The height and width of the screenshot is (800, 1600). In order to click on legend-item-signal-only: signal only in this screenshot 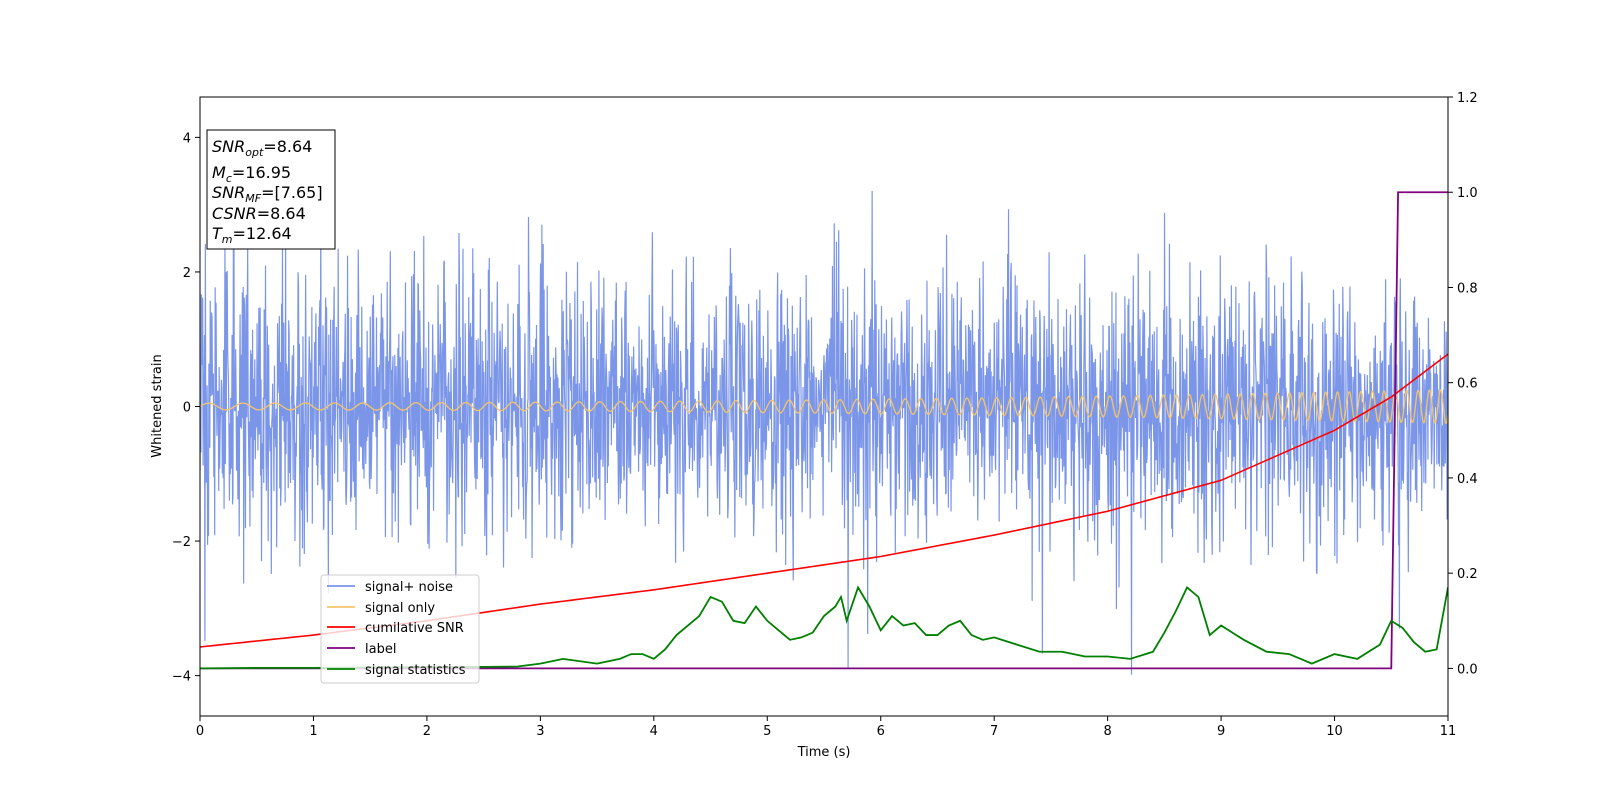, I will do `click(381, 608)`.